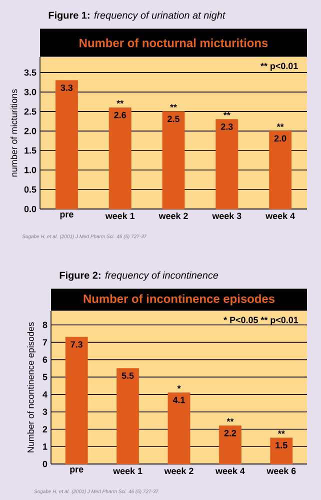 The height and width of the screenshot is (500, 321). Describe the element at coordinates (227, 216) in the screenshot. I see `x-tick-label: week 3` at that location.